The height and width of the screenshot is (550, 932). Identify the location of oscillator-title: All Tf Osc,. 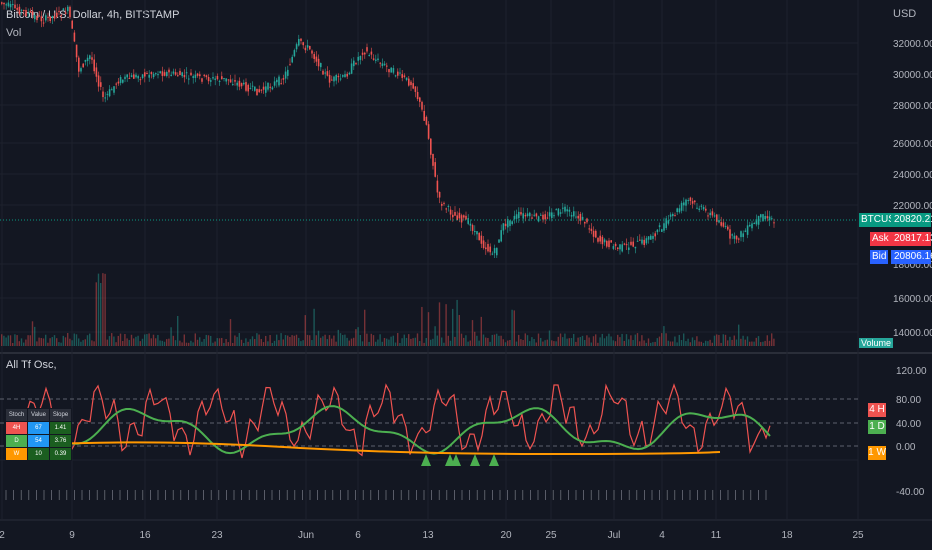
(31, 365).